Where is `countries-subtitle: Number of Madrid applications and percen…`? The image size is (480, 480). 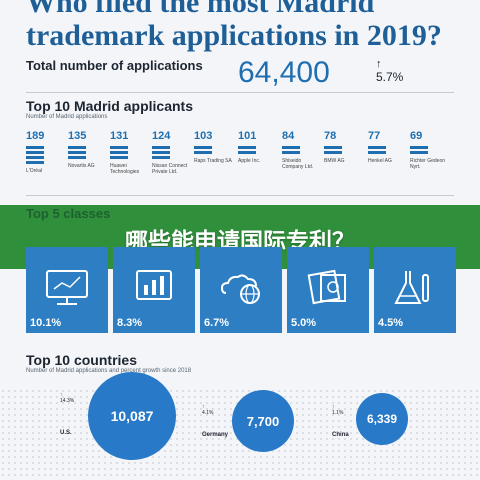 countries-subtitle: Number of Madrid applications and percen… is located at coordinates (109, 371).